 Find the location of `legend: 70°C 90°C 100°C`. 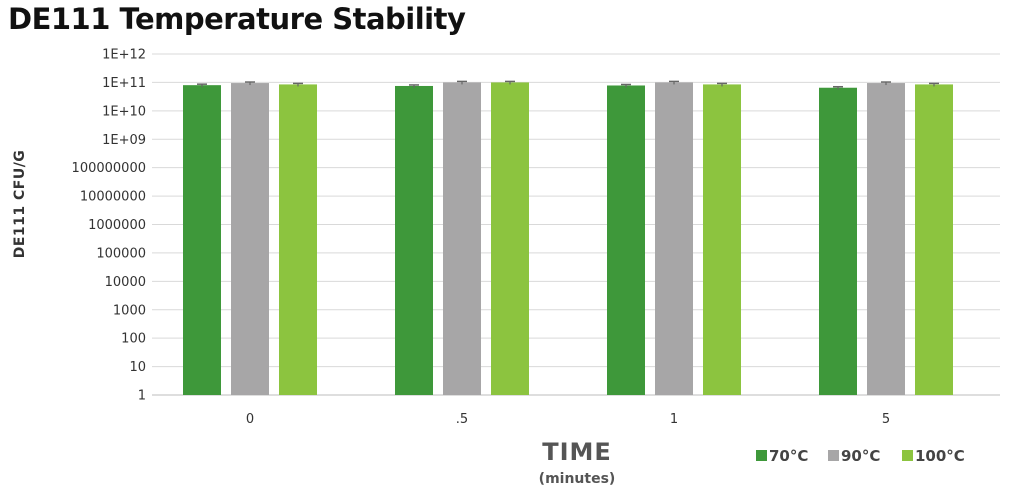

legend: 70°C 90°C 100°C is located at coordinates (860, 456).